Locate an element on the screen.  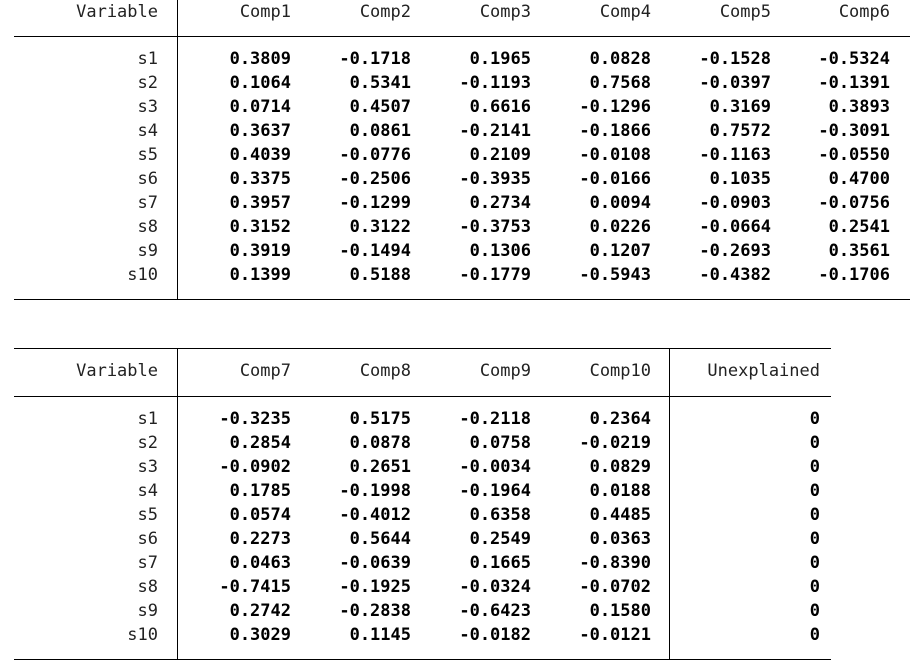
table-cell: 0.0714 is located at coordinates (260, 107).